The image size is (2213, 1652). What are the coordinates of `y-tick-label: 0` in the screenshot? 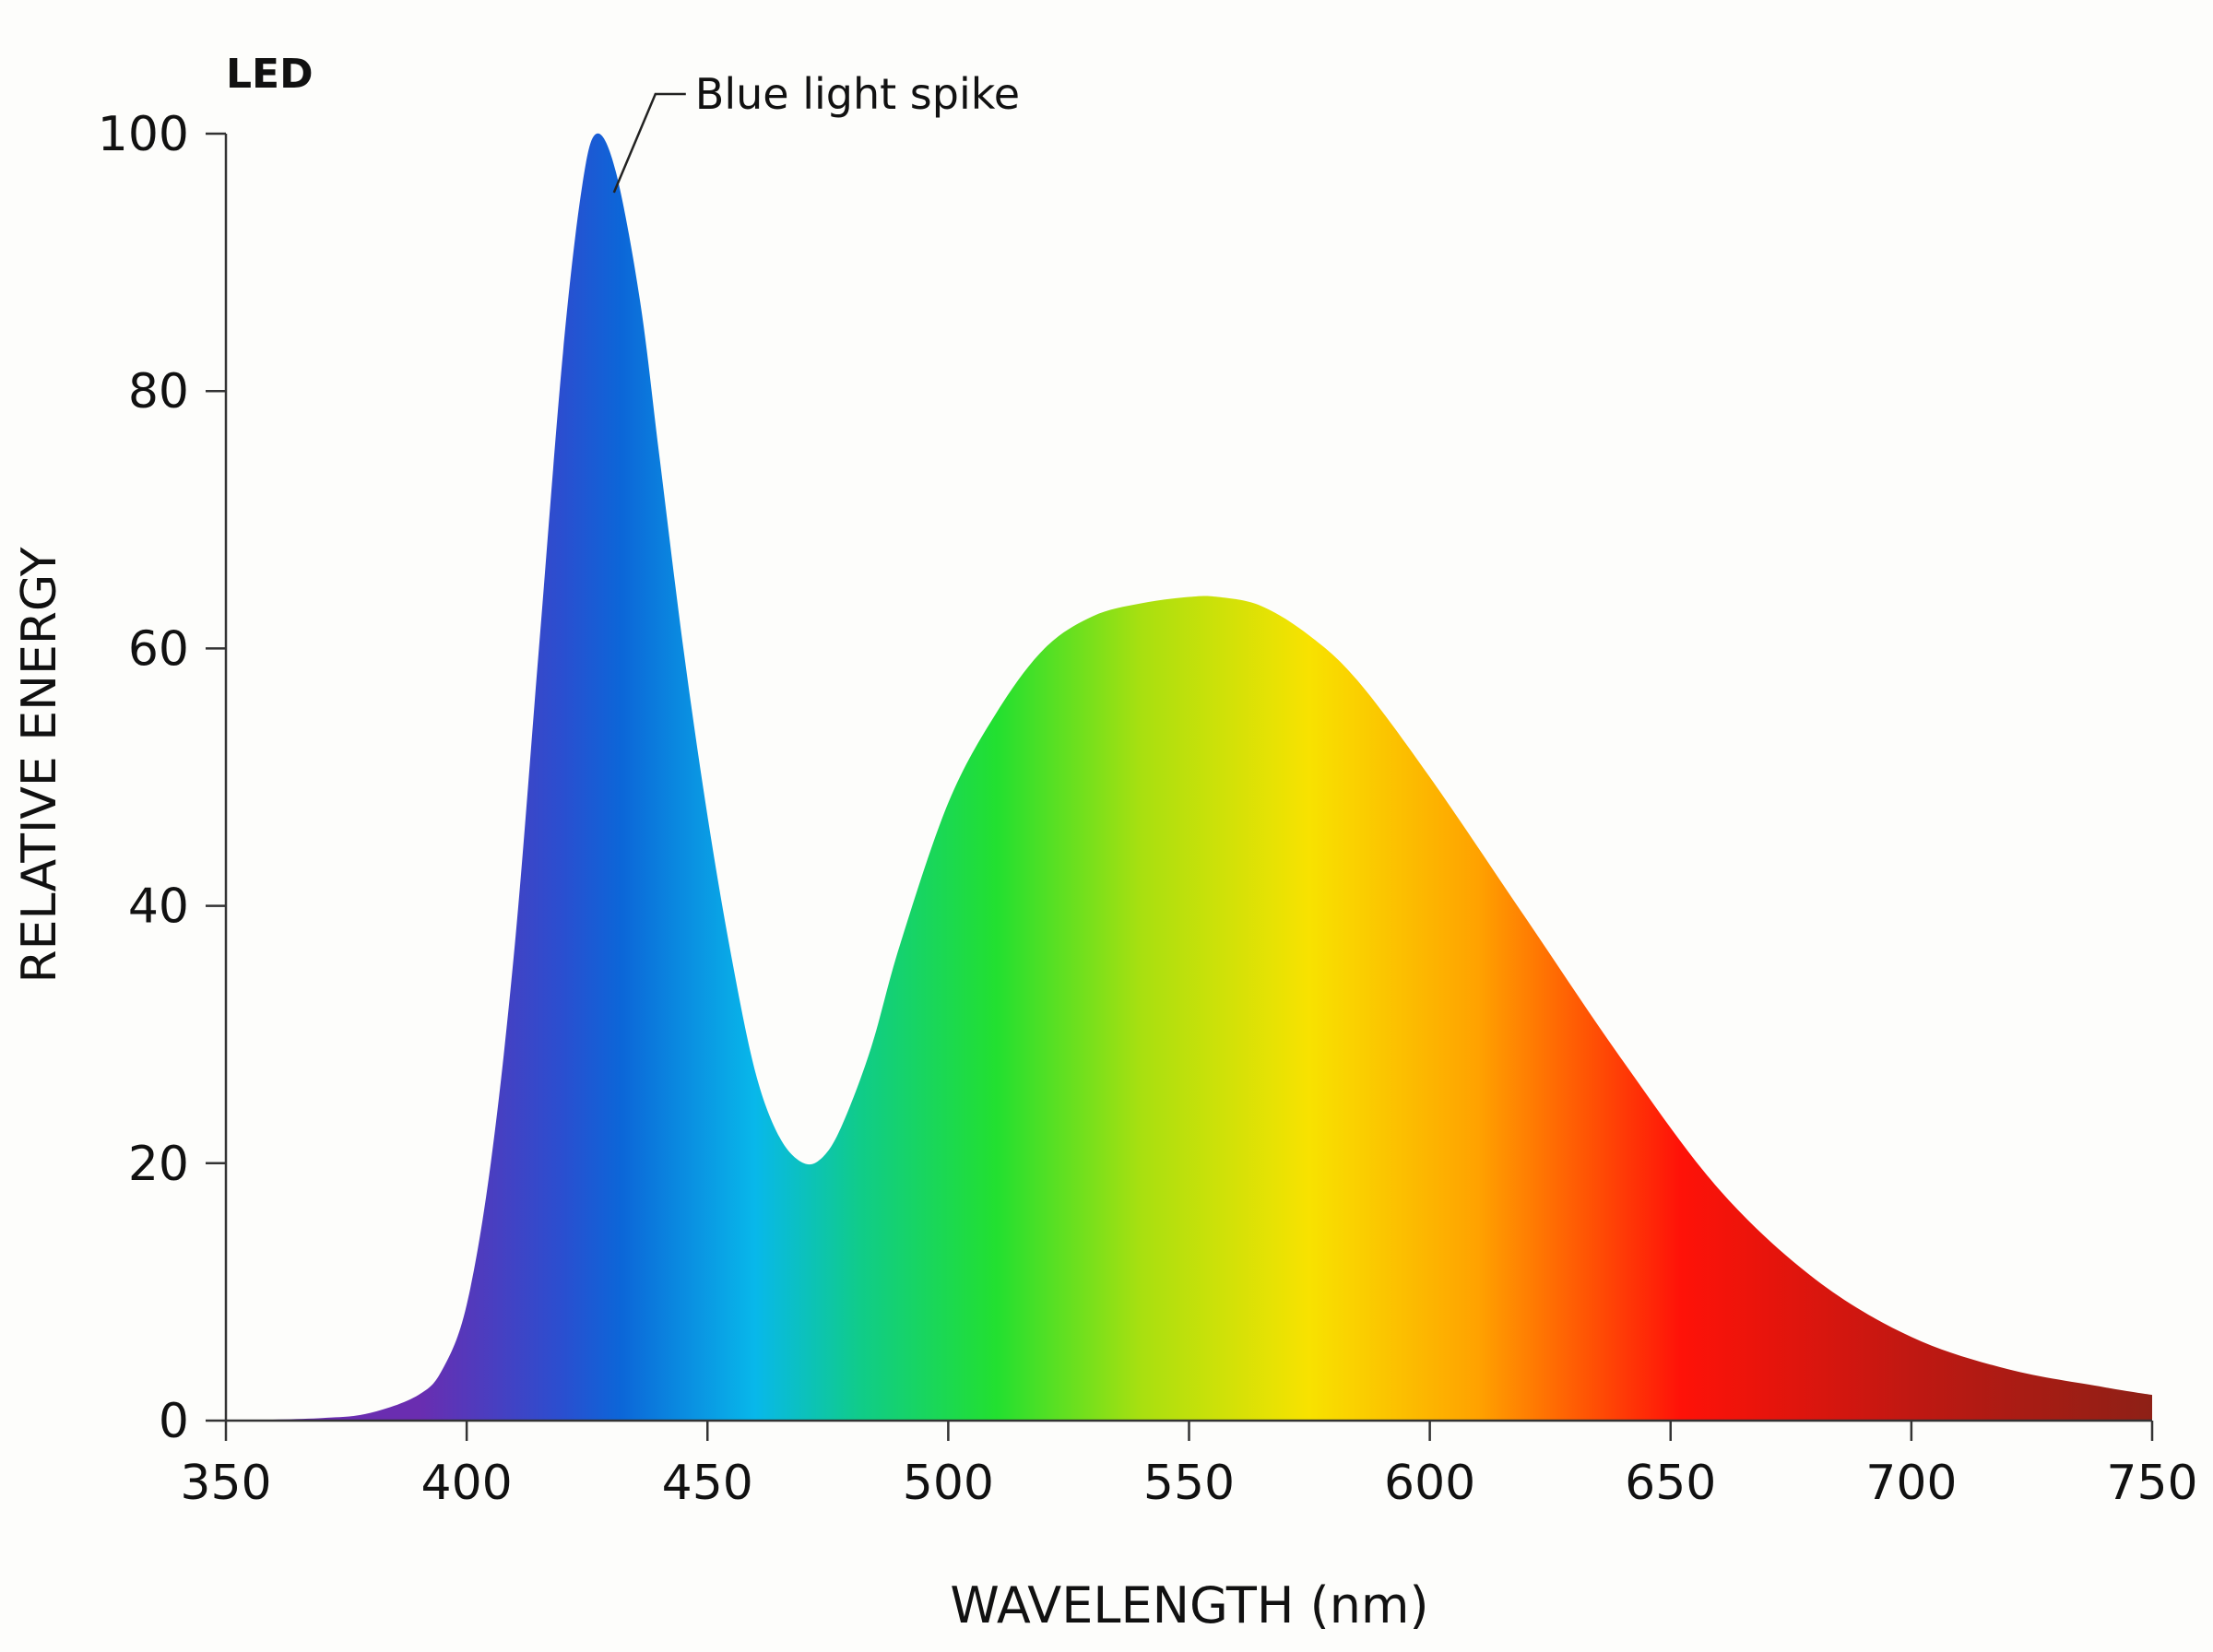 It's located at (174, 1421).